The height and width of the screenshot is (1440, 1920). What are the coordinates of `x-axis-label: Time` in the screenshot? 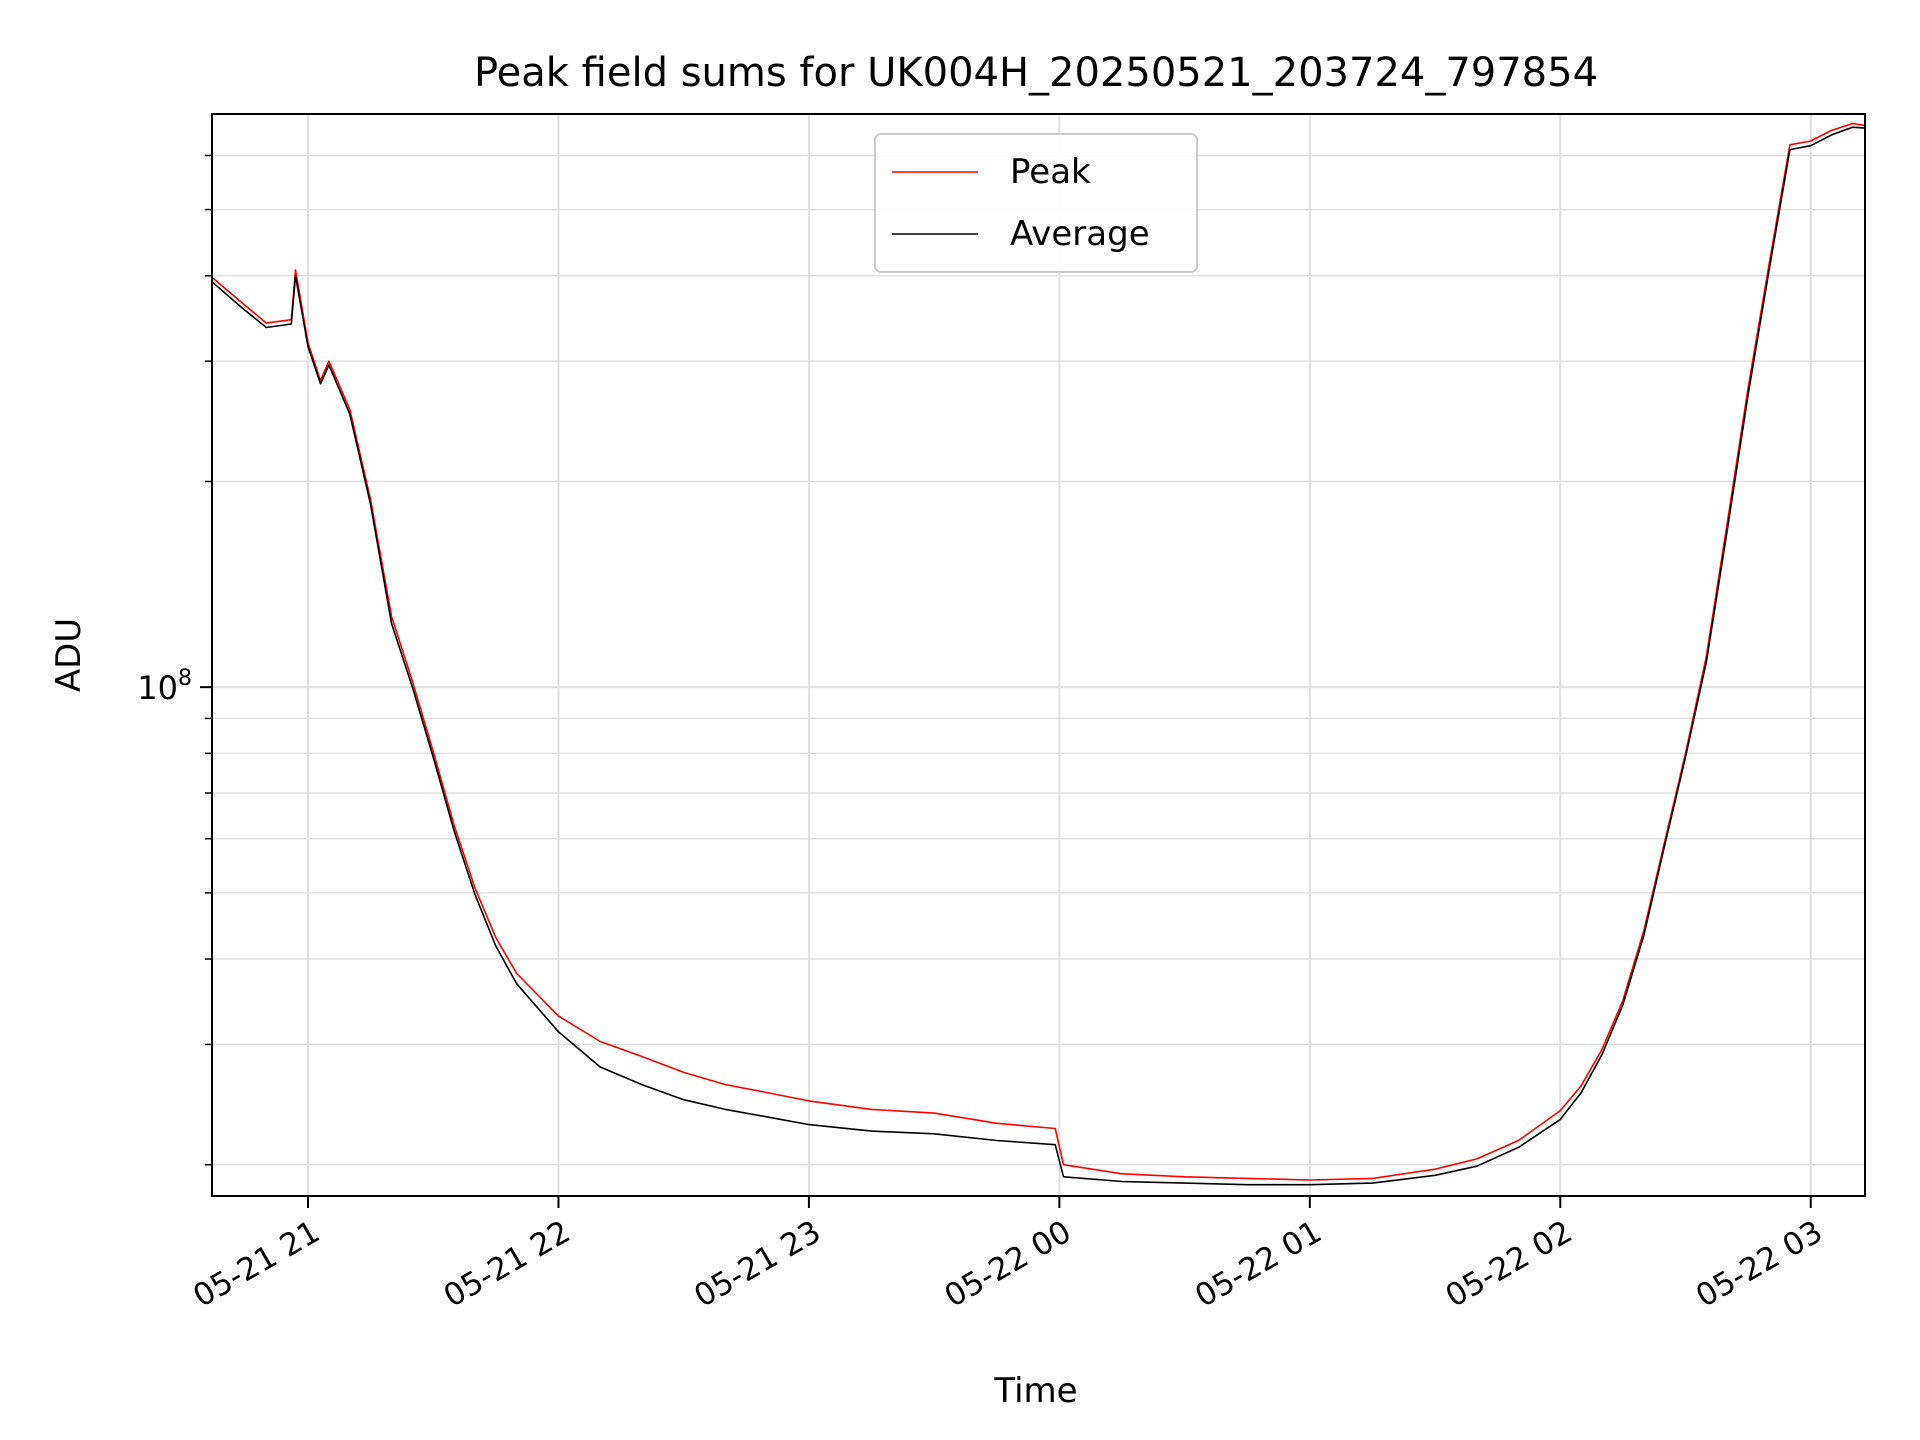 It's located at (1035, 1391).